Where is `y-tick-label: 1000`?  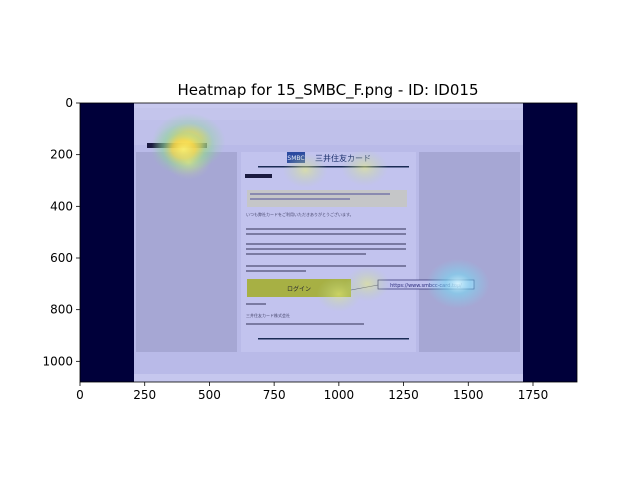 y-tick-label: 1000 is located at coordinates (57, 361).